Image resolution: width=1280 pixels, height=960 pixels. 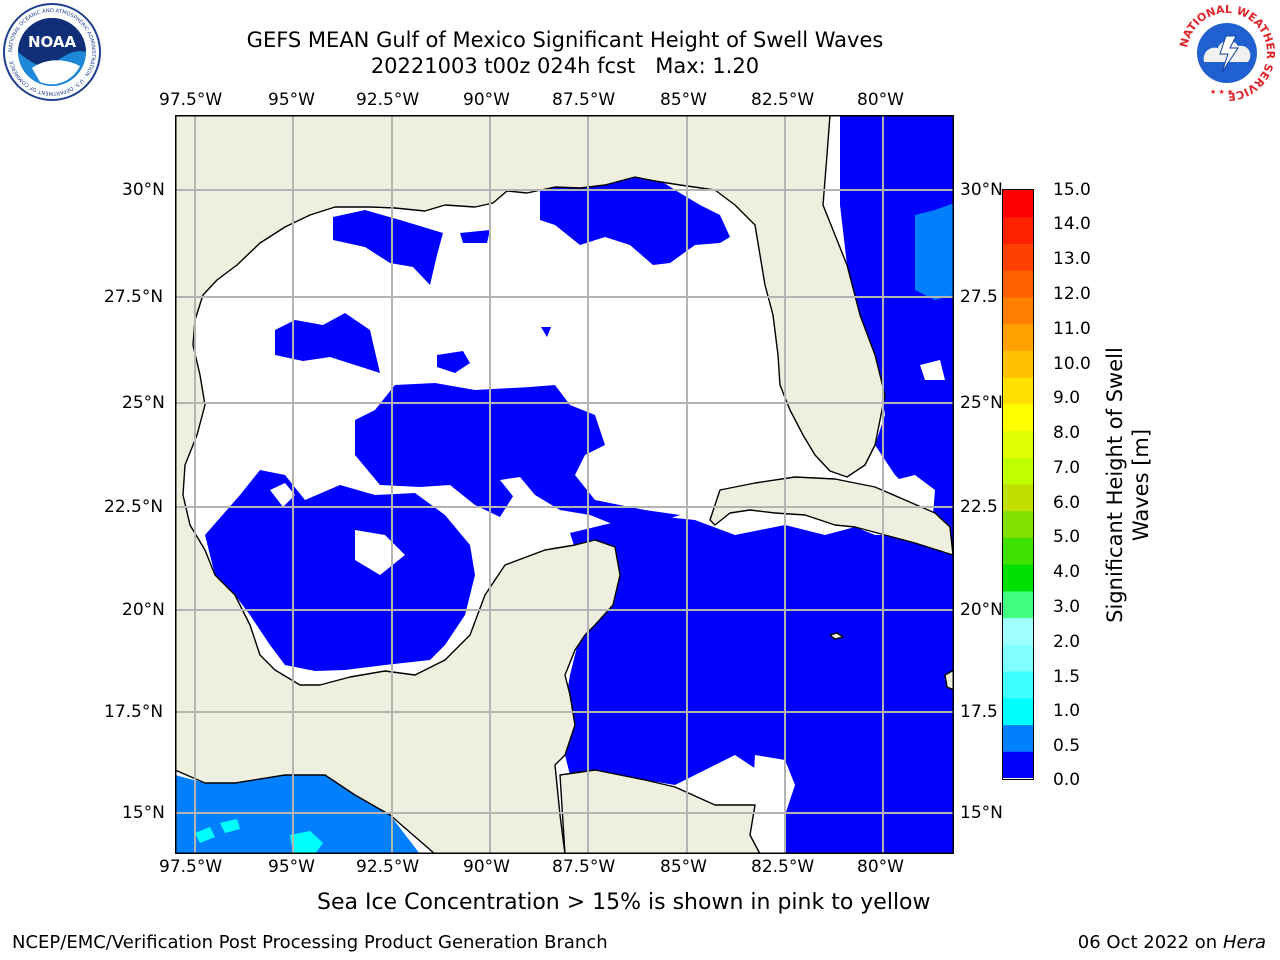 What do you see at coordinates (1067, 642) in the screenshot?
I see `colorbar-tick-label: 2.0` at bounding box center [1067, 642].